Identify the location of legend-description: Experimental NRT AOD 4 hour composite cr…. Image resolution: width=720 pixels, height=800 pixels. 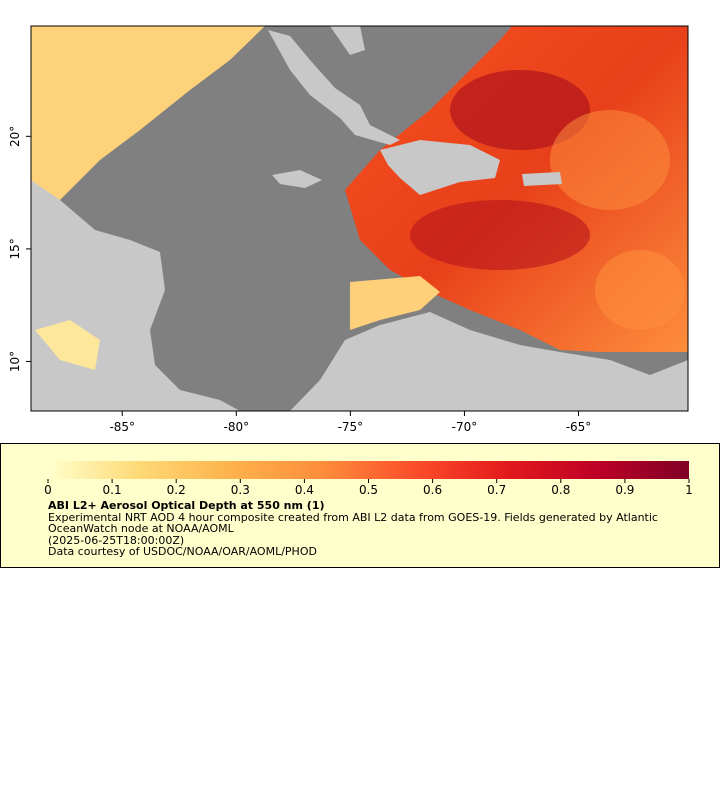
(353, 522).